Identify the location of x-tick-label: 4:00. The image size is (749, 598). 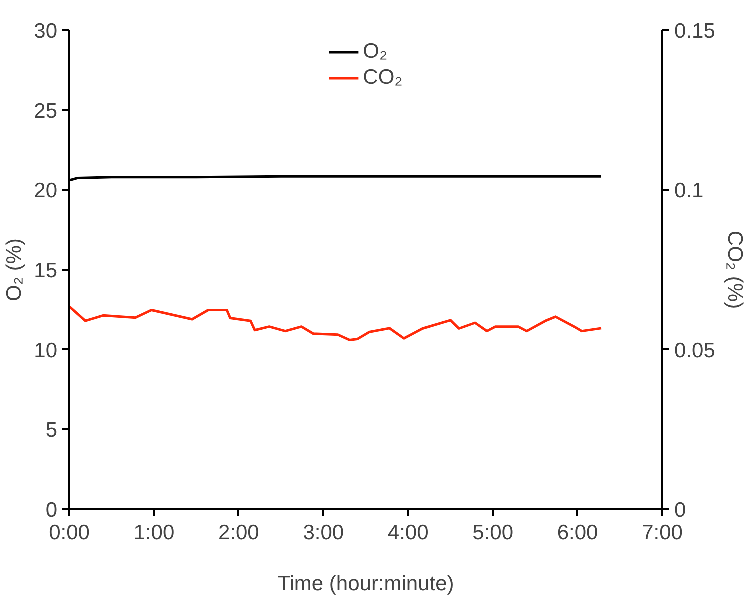
(408, 533).